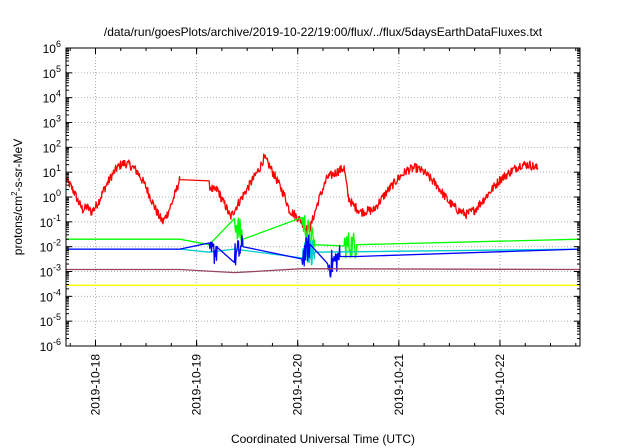 The height and width of the screenshot is (448, 640). I want to click on y-tick-label: 10⁻¹, so click(50, 221).